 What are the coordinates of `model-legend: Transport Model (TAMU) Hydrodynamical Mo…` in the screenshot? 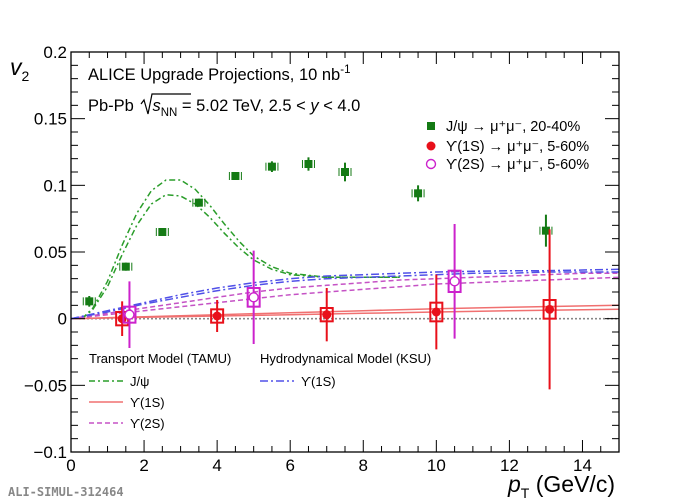 It's located at (260, 391).